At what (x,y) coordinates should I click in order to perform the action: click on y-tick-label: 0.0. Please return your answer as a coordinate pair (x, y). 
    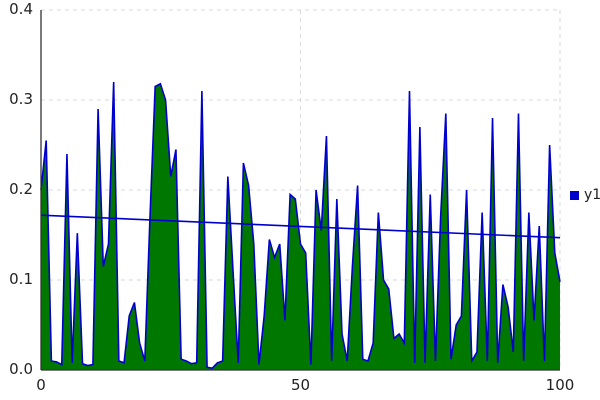
    Looking at the image, I should click on (21, 369).